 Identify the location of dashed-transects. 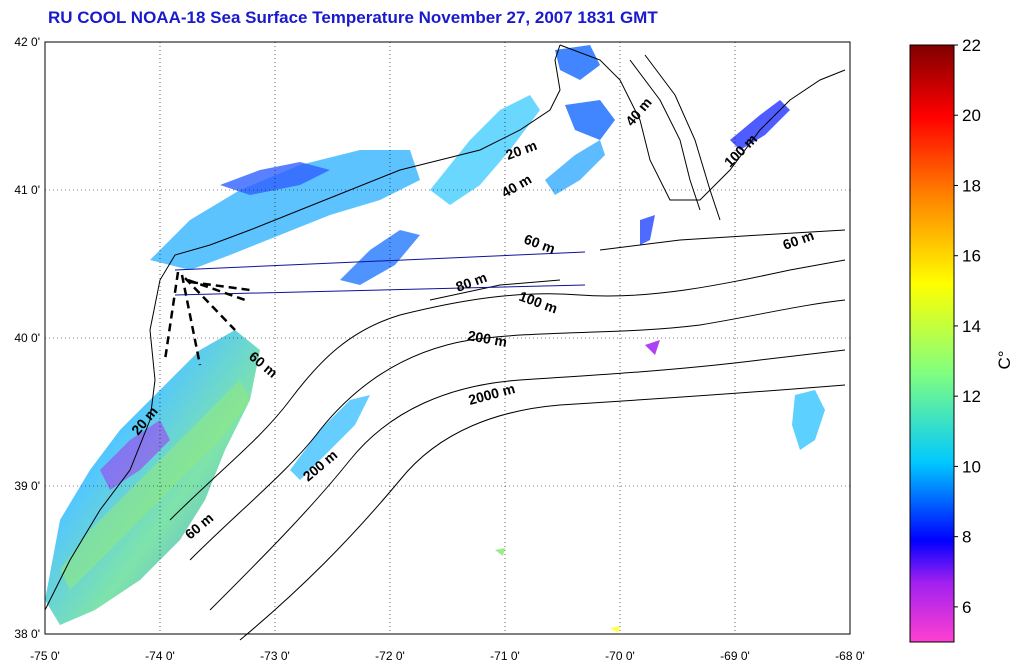
(207, 318).